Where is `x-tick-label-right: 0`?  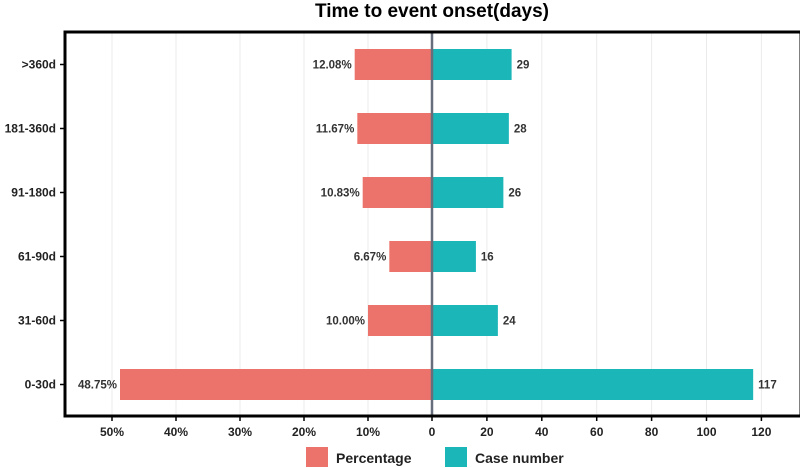
x-tick-label-right: 0 is located at coordinates (432, 432).